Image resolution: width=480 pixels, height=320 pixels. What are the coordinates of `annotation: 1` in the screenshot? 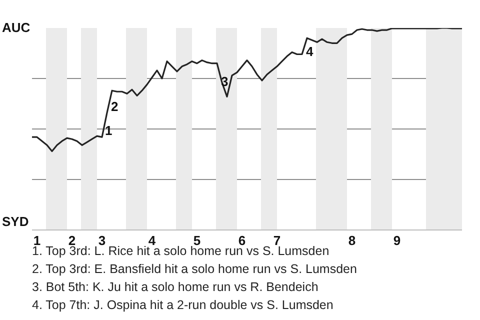 It's located at (108, 130).